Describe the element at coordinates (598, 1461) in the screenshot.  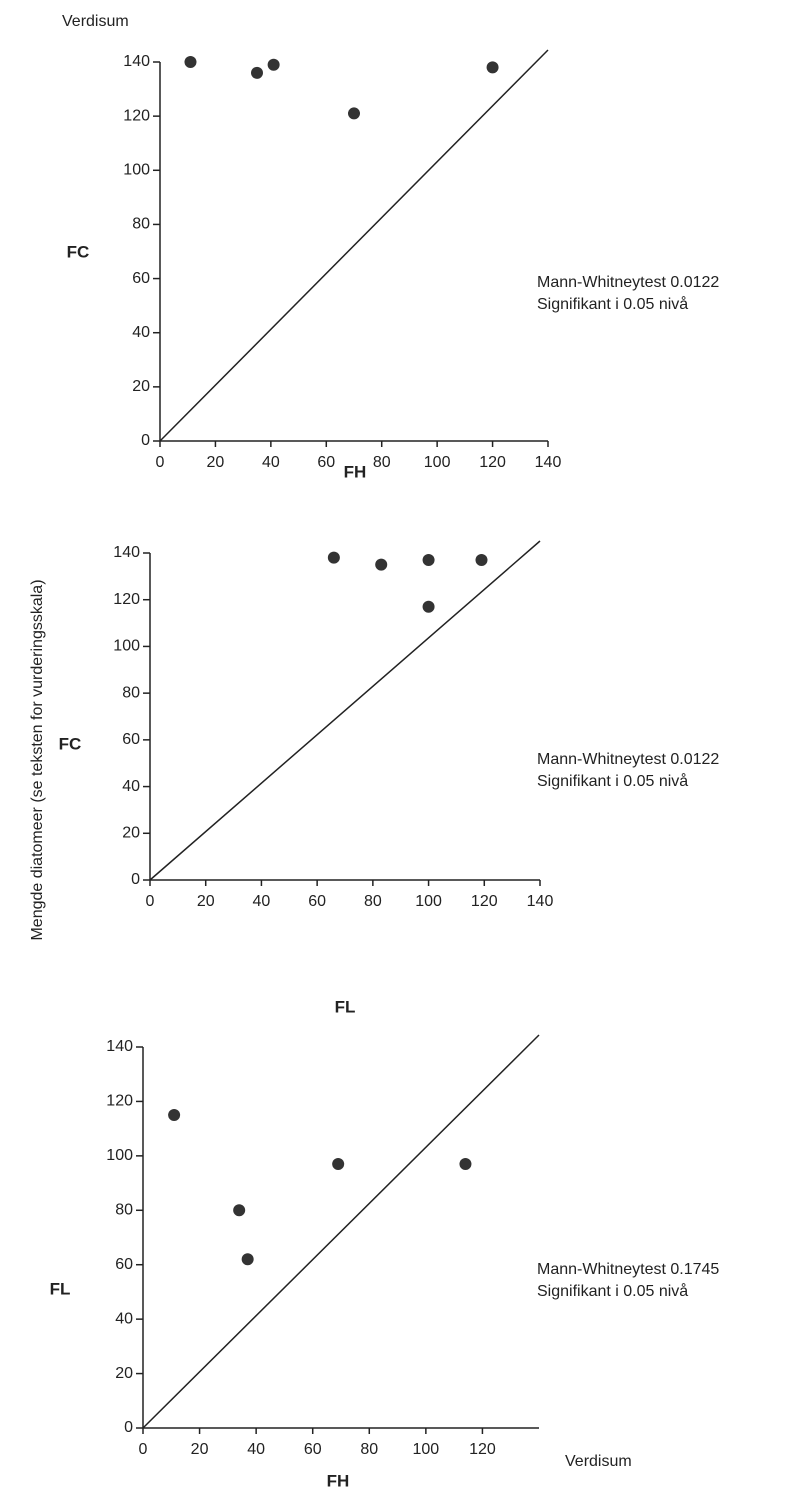
I see `bottom-label: Verdisum` at that location.